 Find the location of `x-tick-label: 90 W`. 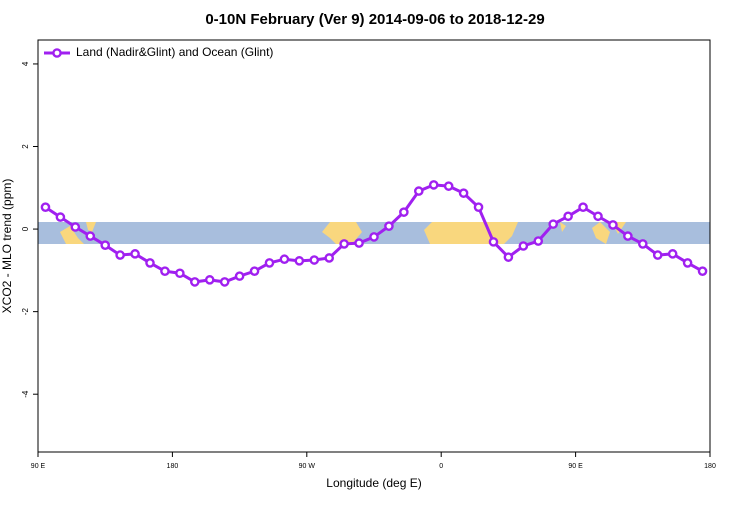

x-tick-label: 90 W is located at coordinates (307, 466).